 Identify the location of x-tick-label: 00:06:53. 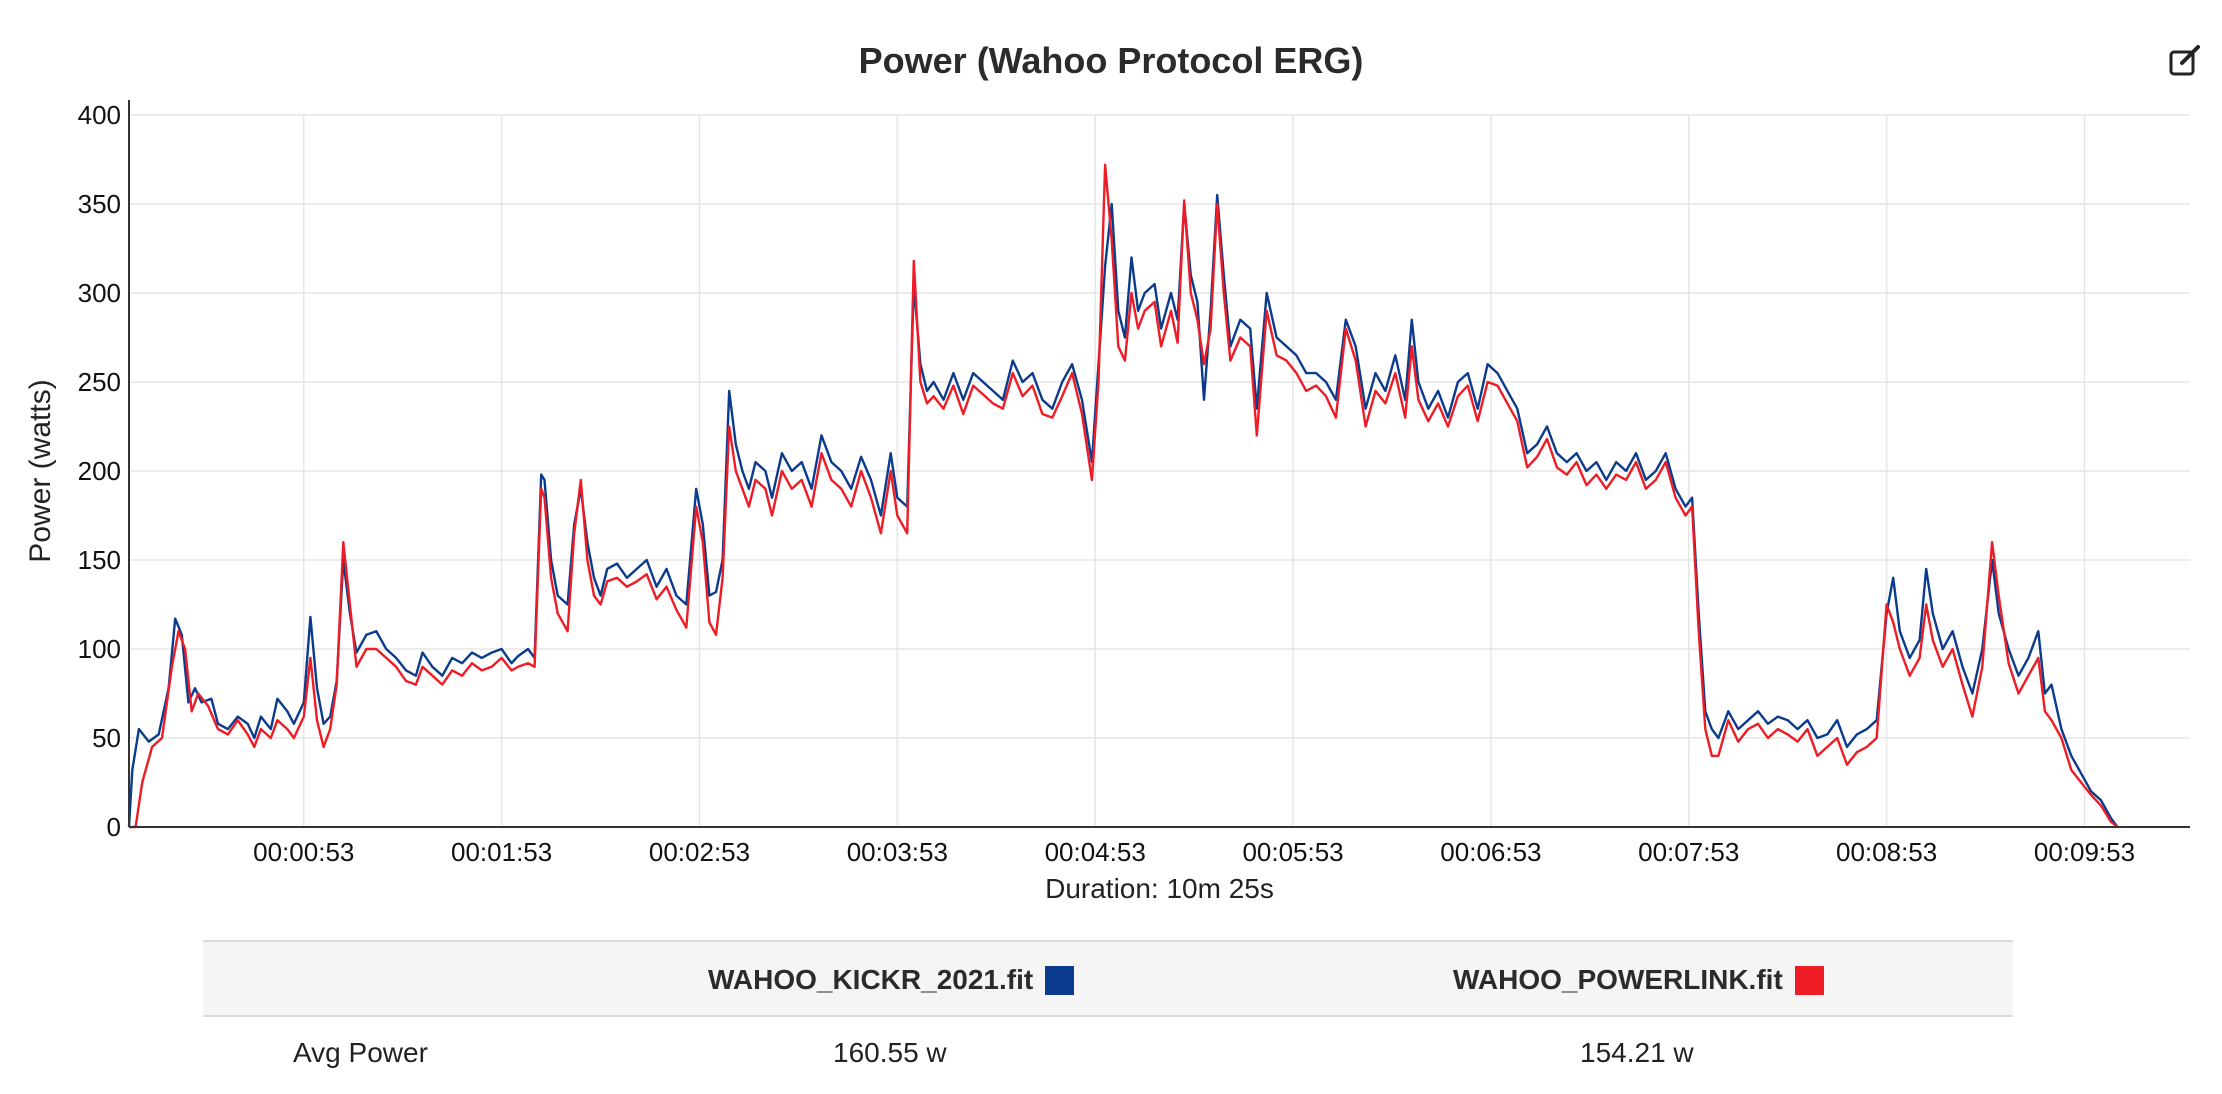
(1490, 852).